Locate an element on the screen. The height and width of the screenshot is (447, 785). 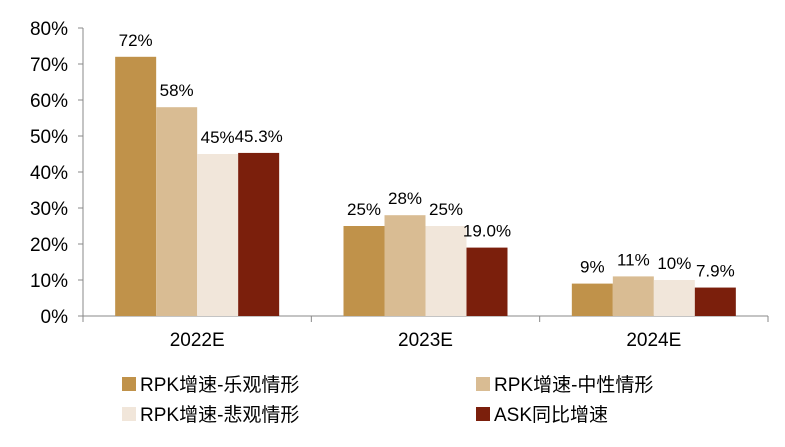
legend-item: RPK增速-乐观情形 is located at coordinates (210, 385).